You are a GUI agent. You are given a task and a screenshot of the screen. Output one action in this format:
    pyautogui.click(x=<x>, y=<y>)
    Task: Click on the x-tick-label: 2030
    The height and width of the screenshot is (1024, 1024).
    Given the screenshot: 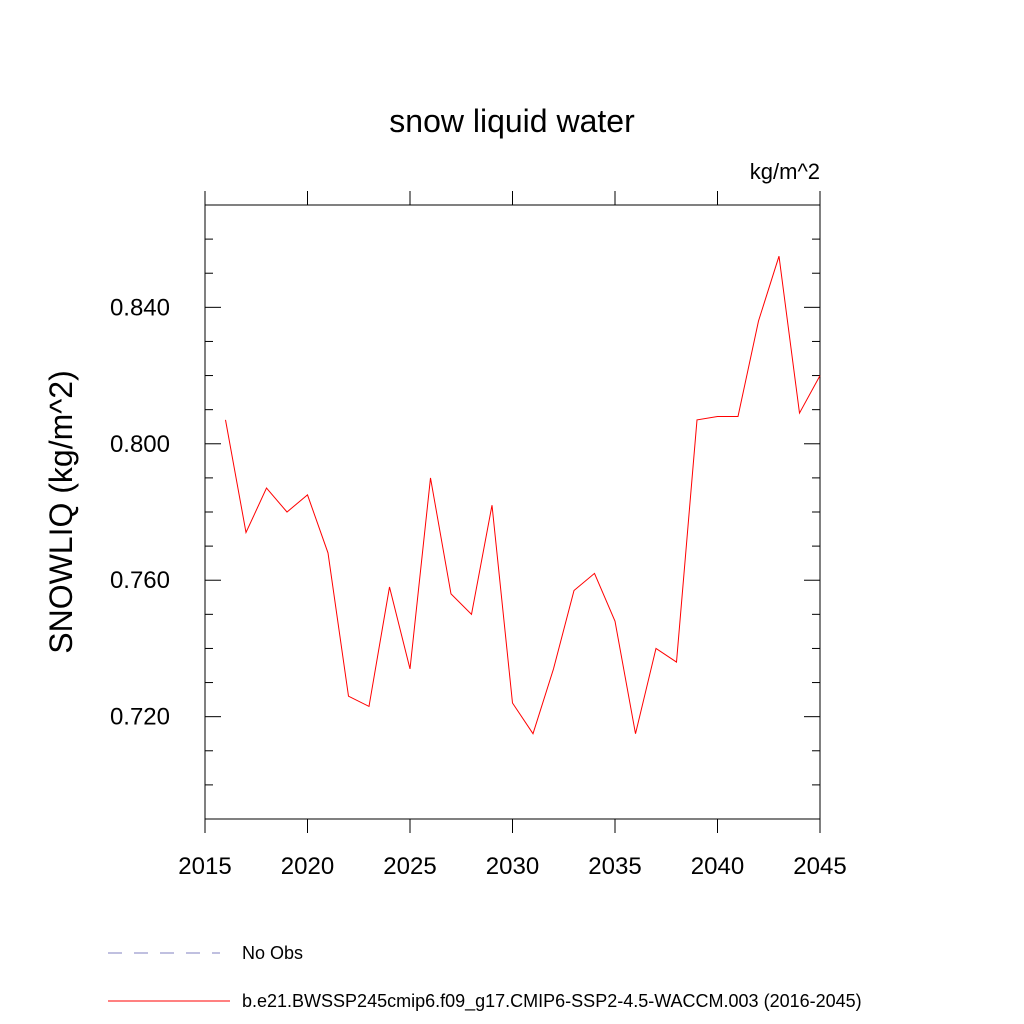 What is the action you would take?
    pyautogui.click(x=512, y=866)
    